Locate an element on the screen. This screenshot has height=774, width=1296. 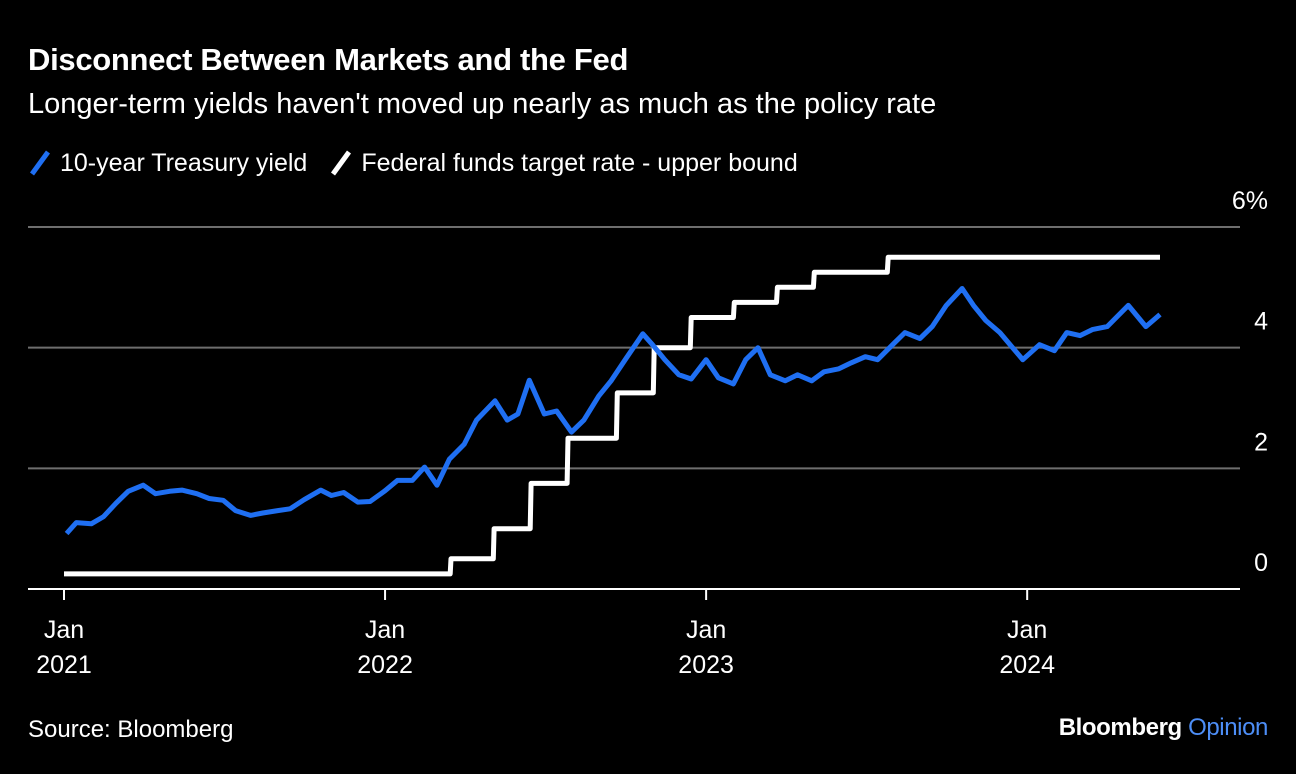
legend-swatch-treasury-icon is located at coordinates (40, 163).